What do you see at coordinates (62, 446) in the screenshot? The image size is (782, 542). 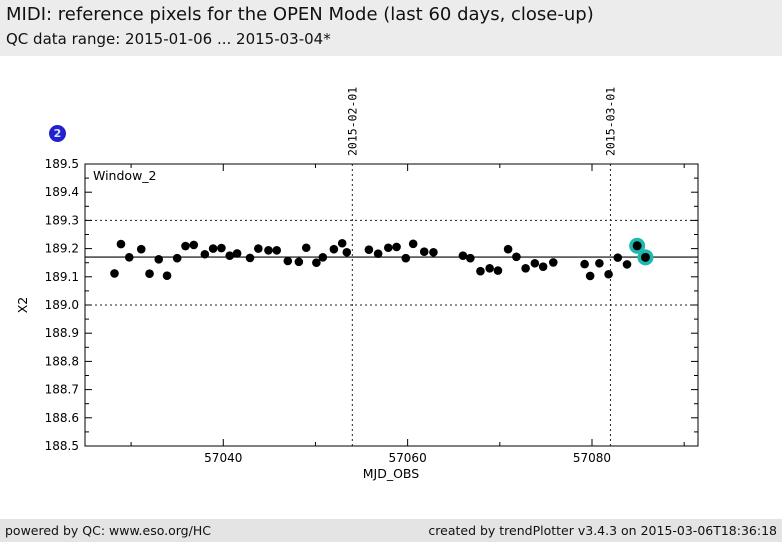 I see `y-tick-label: 188.5` at bounding box center [62, 446].